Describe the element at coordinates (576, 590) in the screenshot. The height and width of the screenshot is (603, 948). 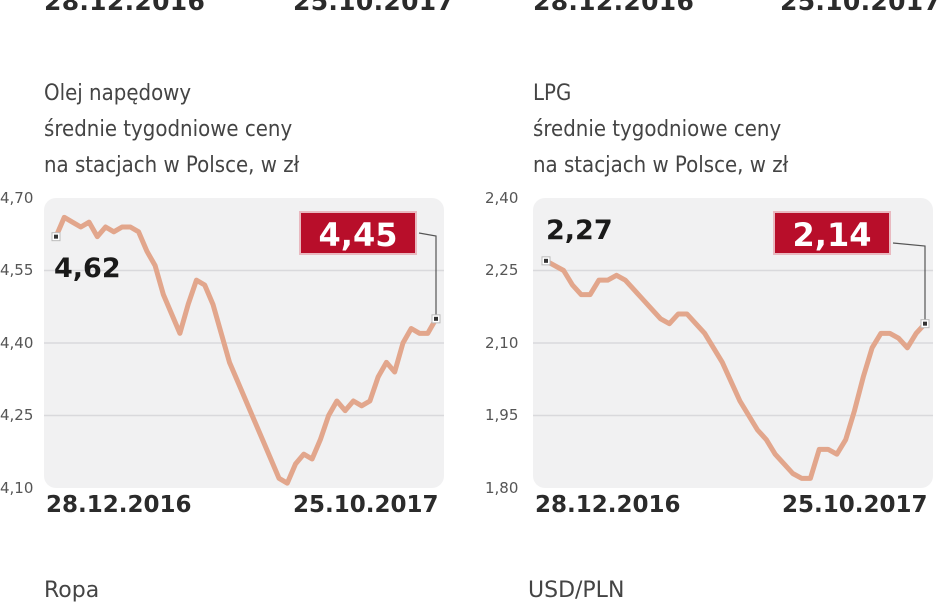
I see `next-chart-title-usdpln: USD/PLN` at that location.